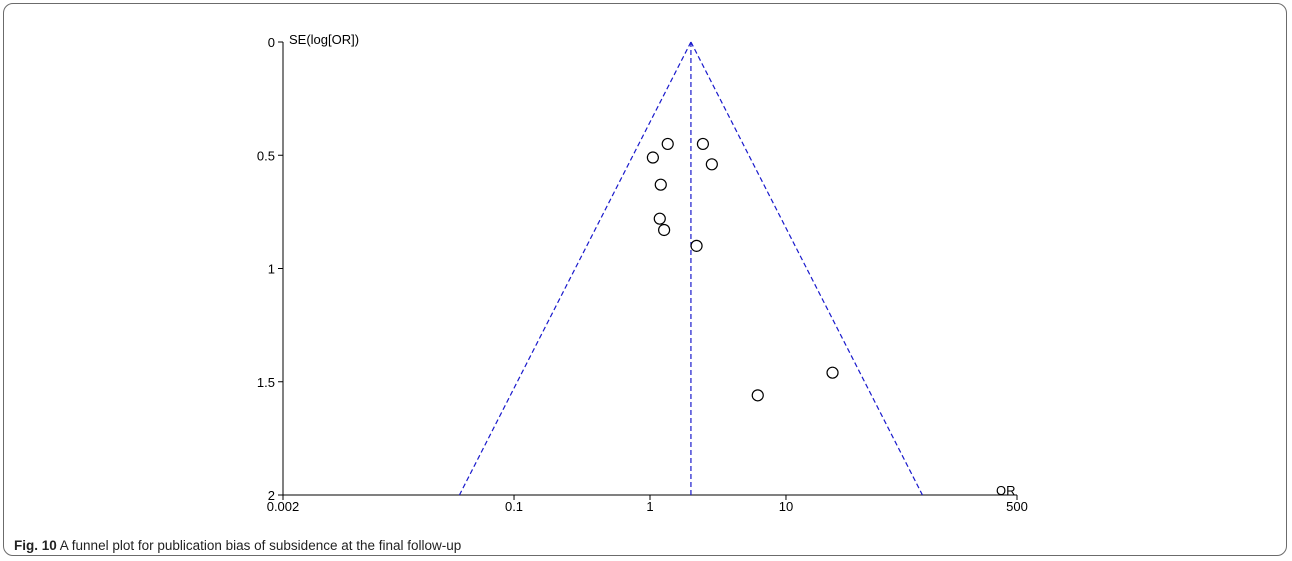 Image resolution: width=1292 pixels, height=561 pixels. What do you see at coordinates (271, 42) in the screenshot?
I see `y-tick-label: 0` at bounding box center [271, 42].